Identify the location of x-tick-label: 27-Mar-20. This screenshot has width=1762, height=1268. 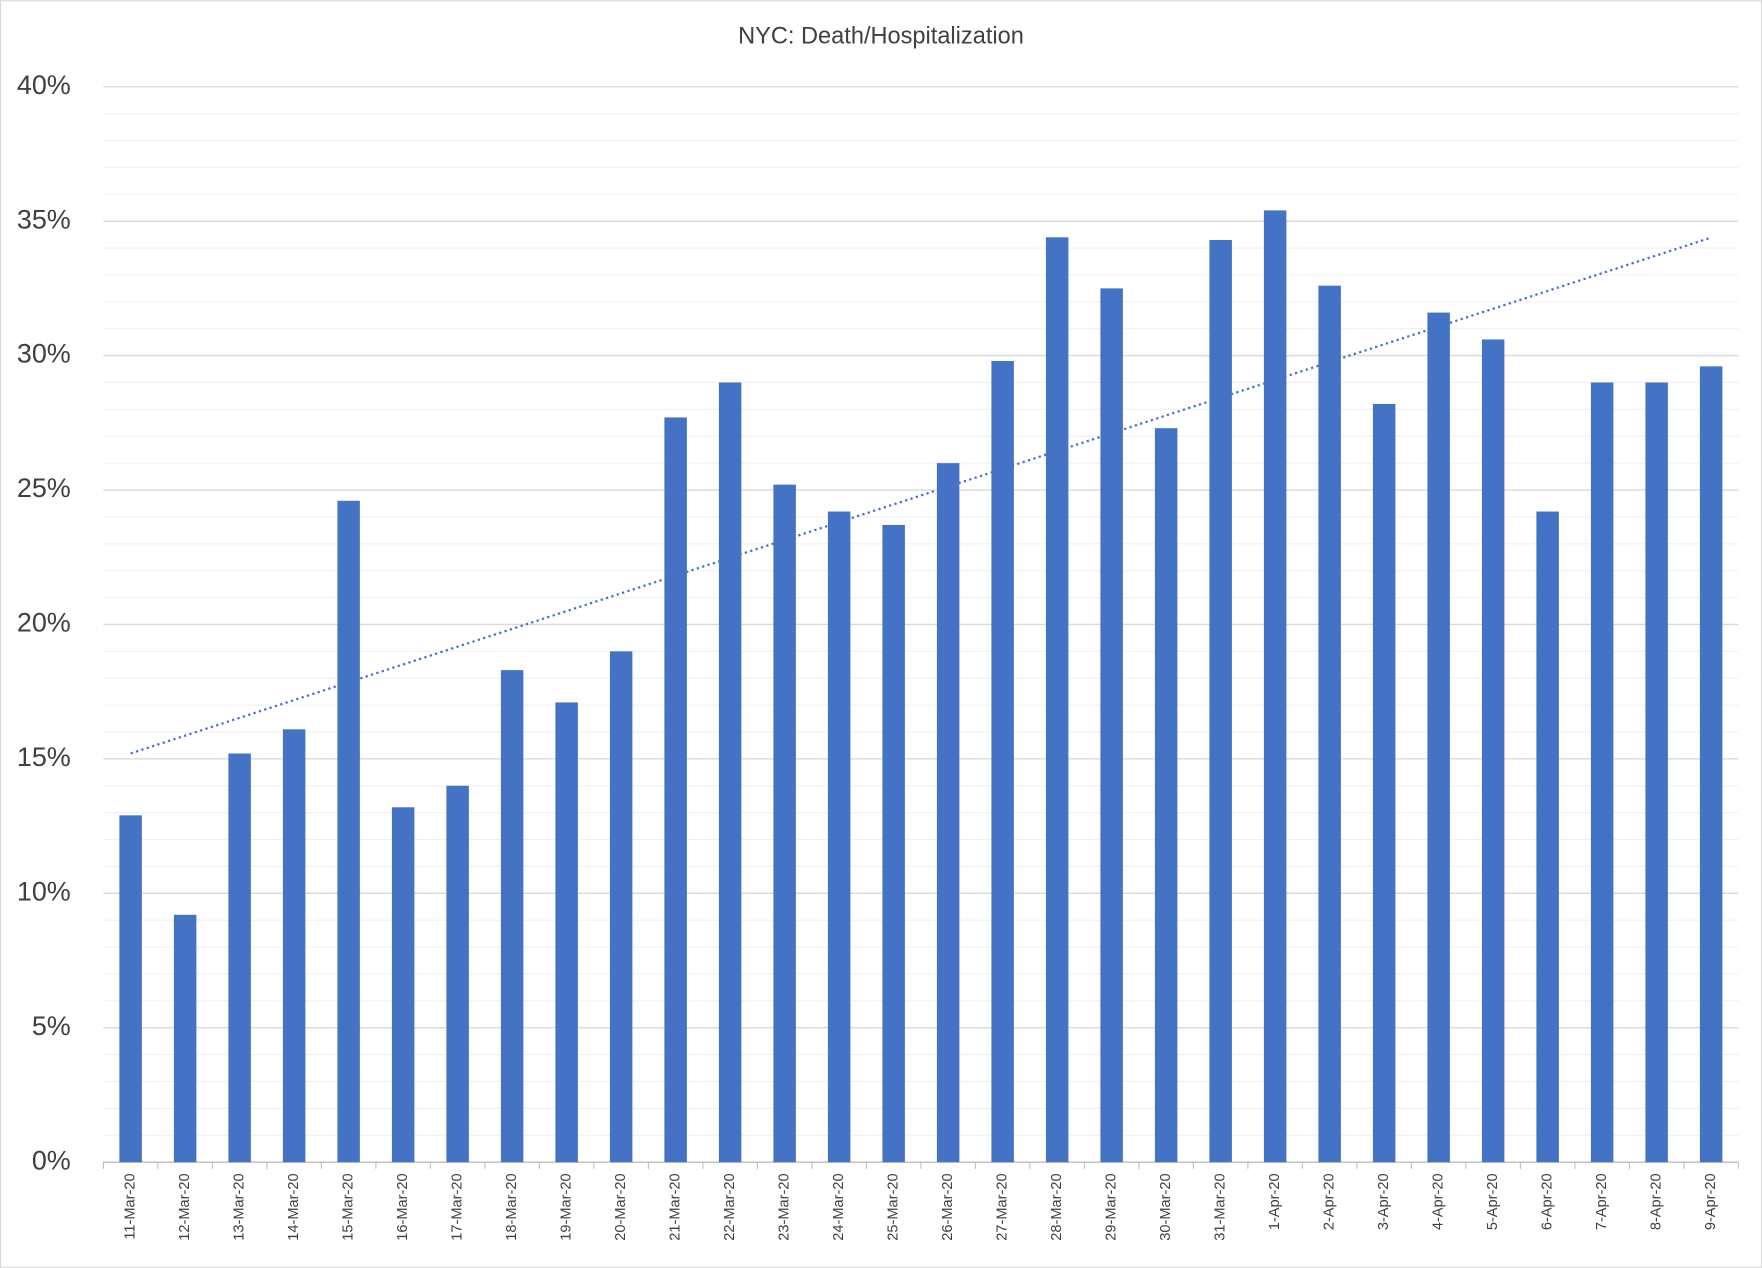
(1003, 1206).